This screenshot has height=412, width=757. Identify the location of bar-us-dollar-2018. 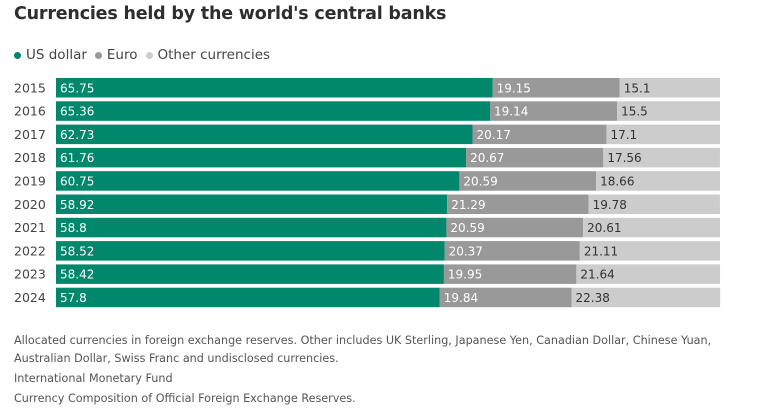
(261, 157).